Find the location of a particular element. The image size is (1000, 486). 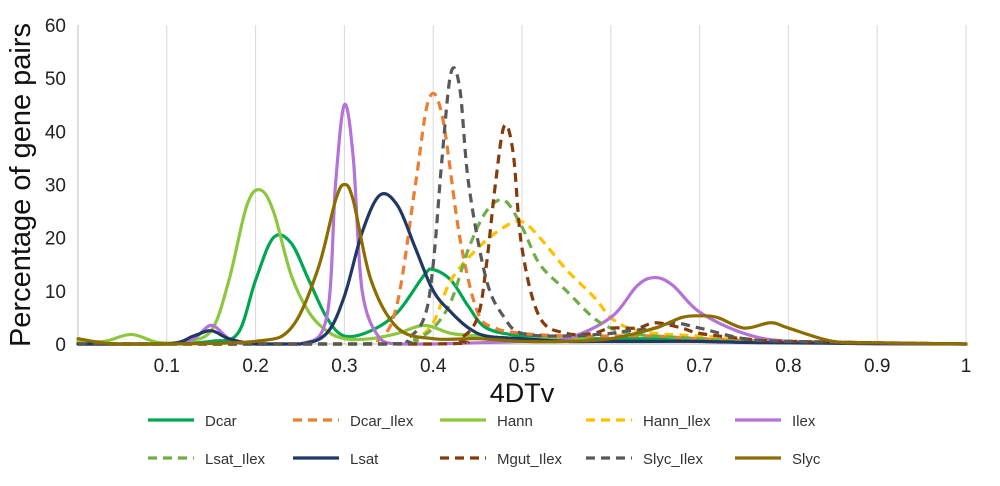

legend-label: Lsat_Ilex is located at coordinates (235, 459).